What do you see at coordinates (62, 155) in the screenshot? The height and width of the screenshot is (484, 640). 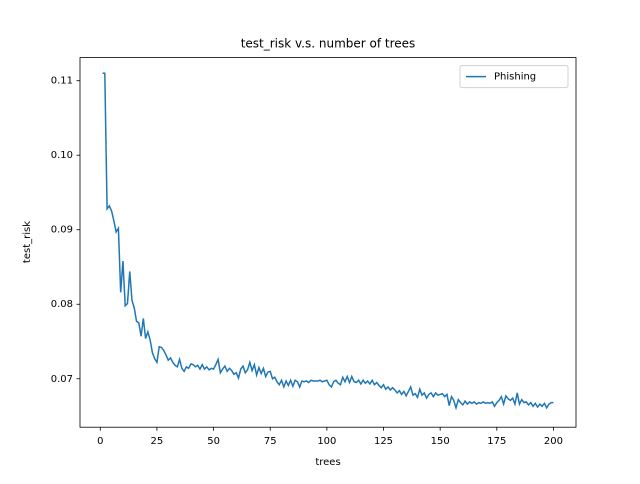 I see `y-tick-label: 0.10` at bounding box center [62, 155].